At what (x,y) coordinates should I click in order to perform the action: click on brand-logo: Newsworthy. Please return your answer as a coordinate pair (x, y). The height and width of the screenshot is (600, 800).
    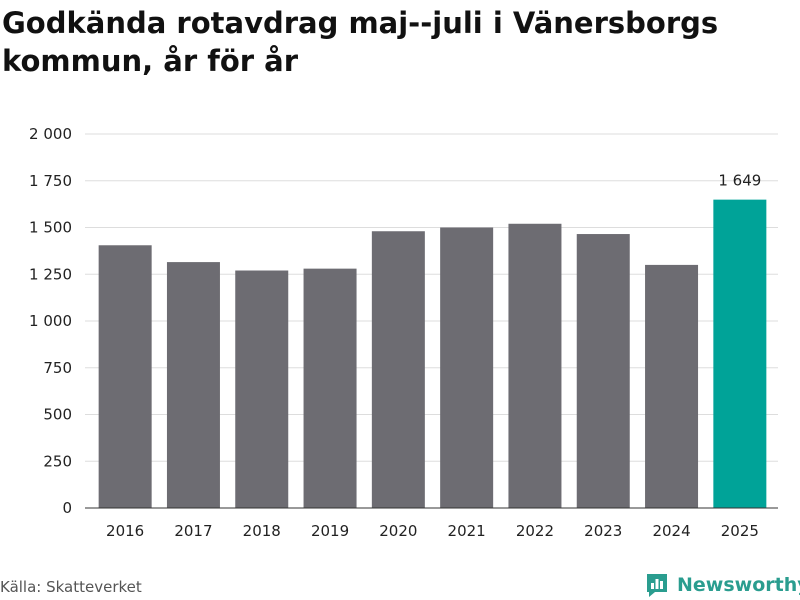
    Looking at the image, I should click on (722, 585).